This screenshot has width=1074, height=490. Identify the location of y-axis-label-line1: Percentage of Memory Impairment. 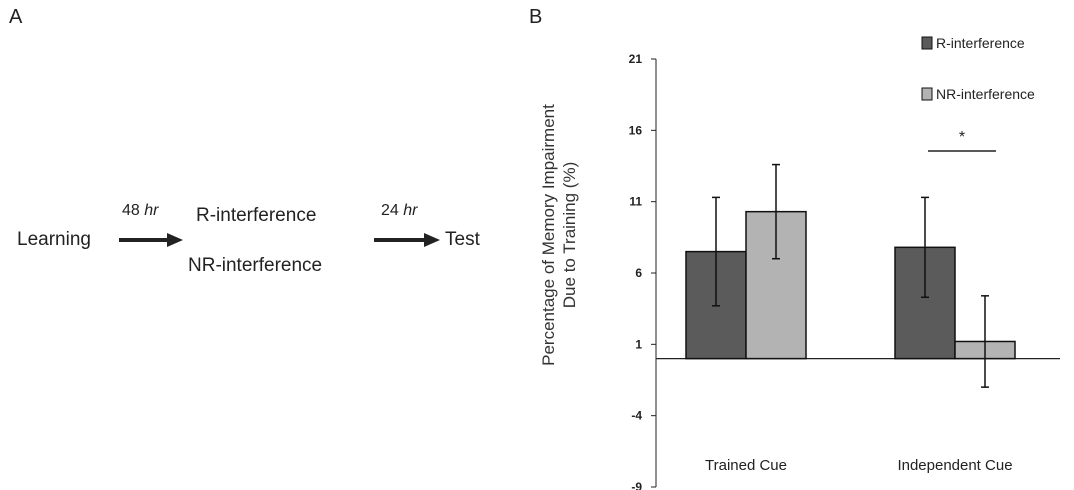
(548, 235).